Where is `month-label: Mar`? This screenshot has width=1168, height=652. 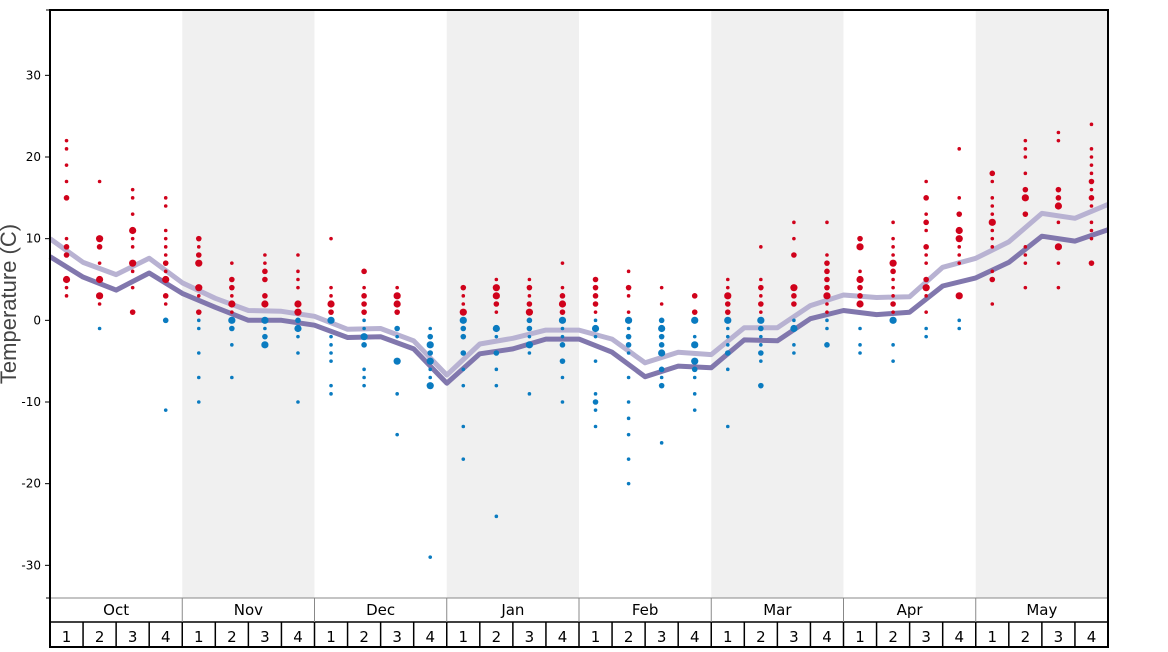
month-label: Mar is located at coordinates (777, 610).